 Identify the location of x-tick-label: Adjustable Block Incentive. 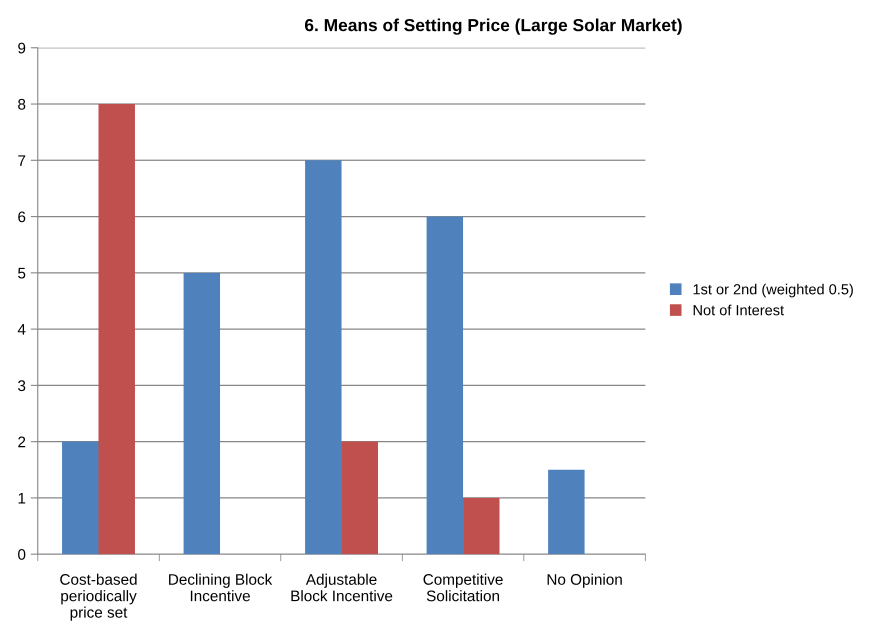
(341, 588).